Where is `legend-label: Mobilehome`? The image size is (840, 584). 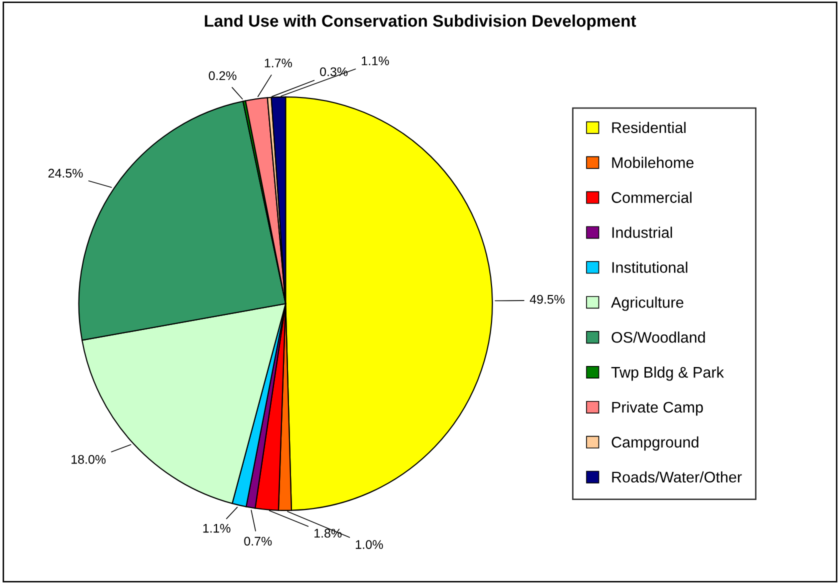 legend-label: Mobilehome is located at coordinates (653, 162).